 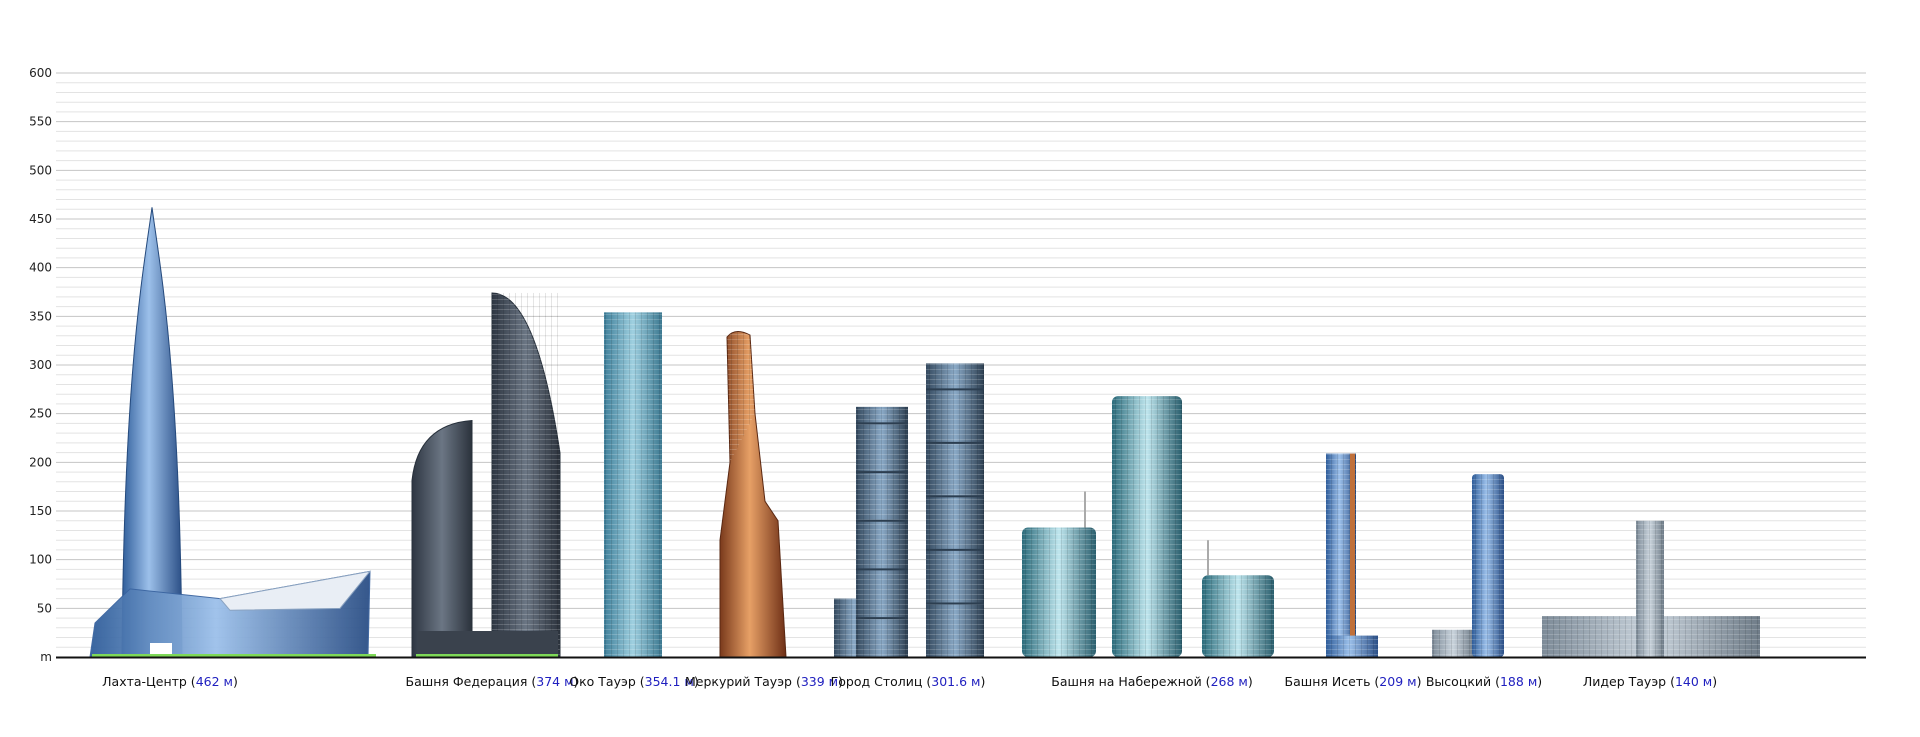 I want to click on y-tick-label: 100, so click(x=40, y=560).